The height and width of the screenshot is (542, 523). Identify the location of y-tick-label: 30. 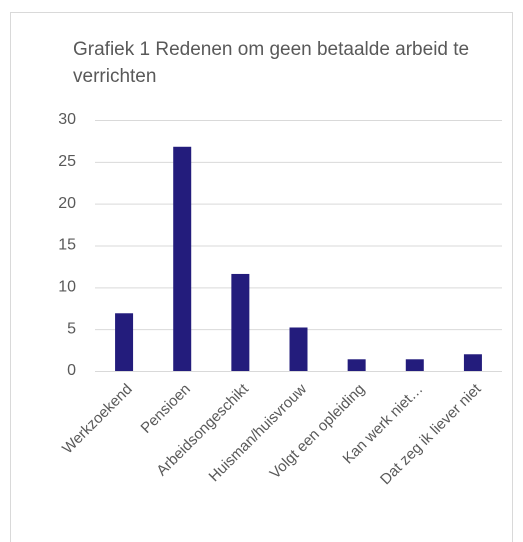
(67, 119).